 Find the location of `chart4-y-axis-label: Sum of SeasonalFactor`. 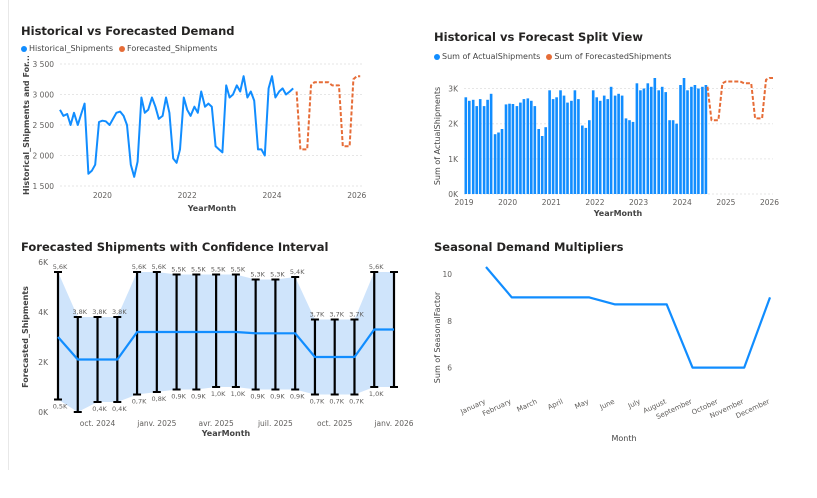

chart4-y-axis-label: Sum of SeasonalFactor is located at coordinates (437, 337).